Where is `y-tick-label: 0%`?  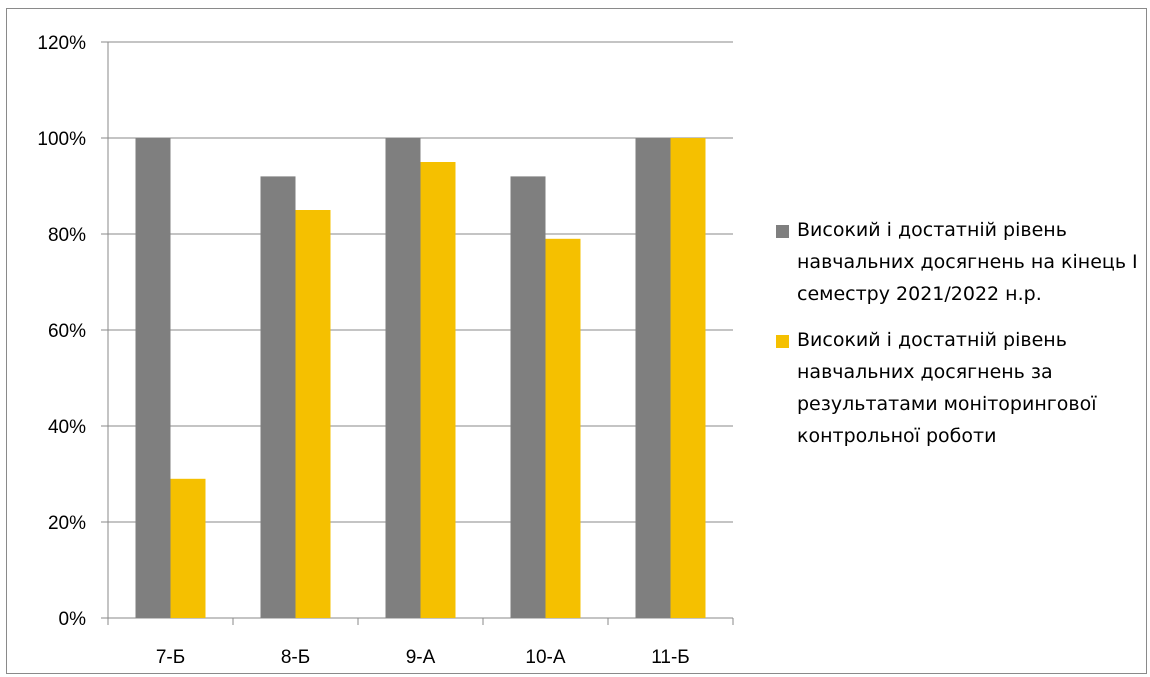
y-tick-label: 0% is located at coordinates (73, 619).